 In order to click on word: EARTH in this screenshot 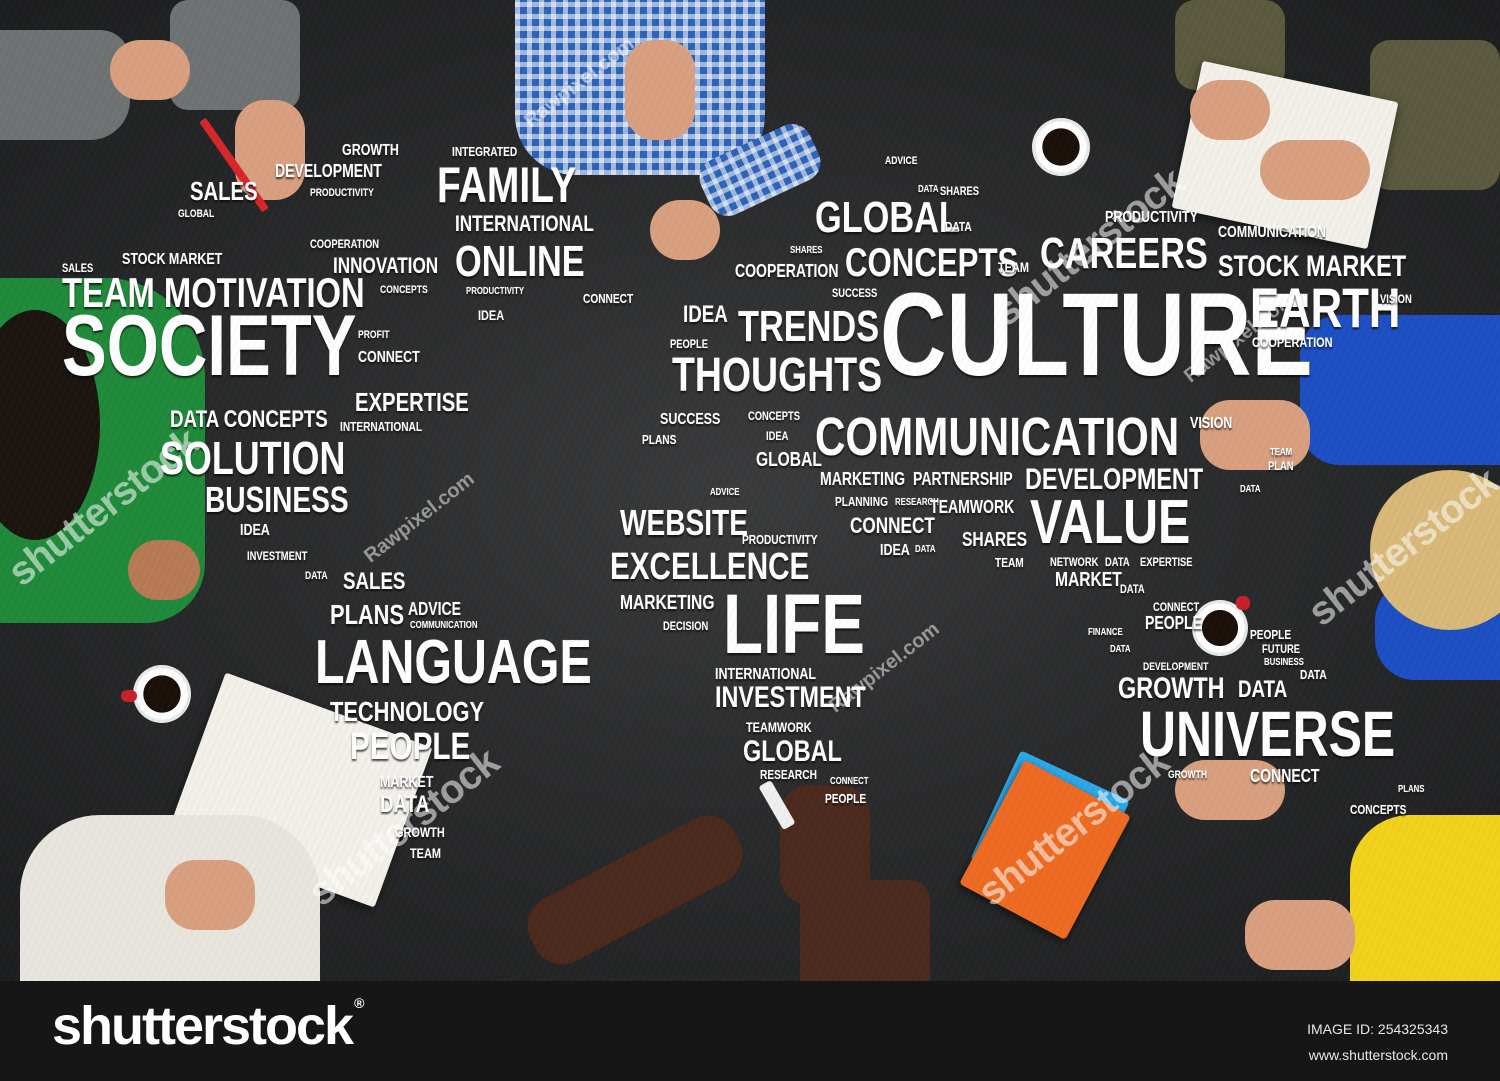, I will do `click(1325, 307)`.